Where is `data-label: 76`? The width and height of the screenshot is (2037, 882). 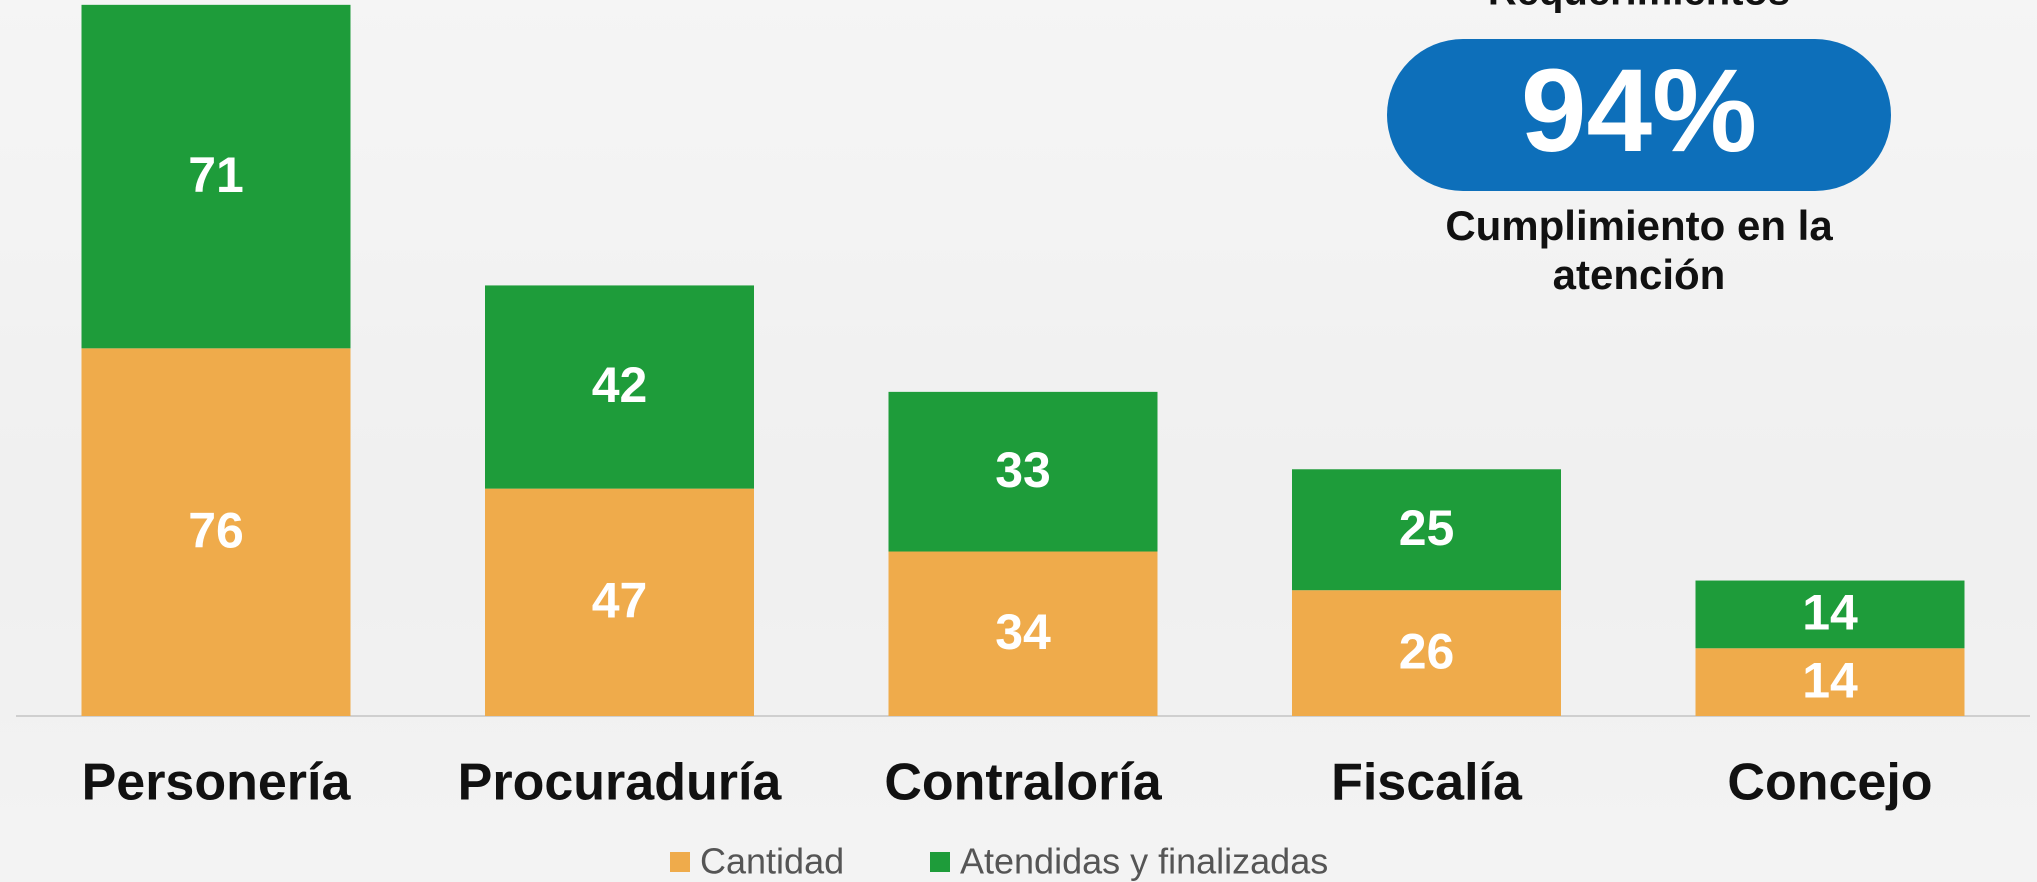 data-label: 76 is located at coordinates (216, 530).